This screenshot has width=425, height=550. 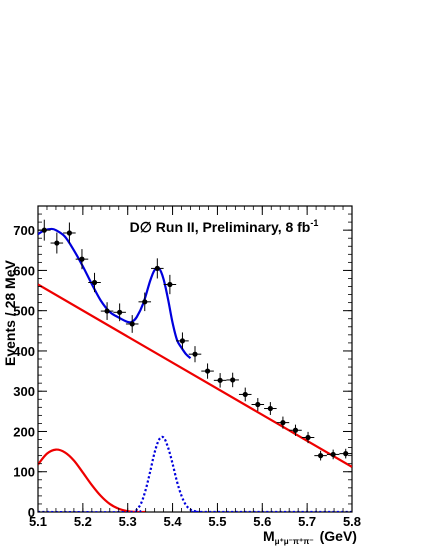 What do you see at coordinates (24, 311) in the screenshot?
I see `y-tick-label: 500` at bounding box center [24, 311].